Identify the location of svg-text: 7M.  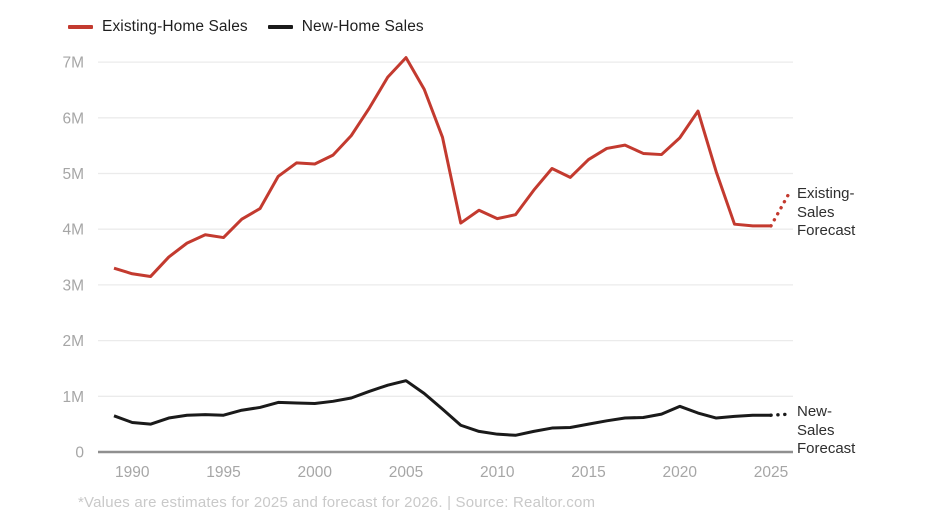
(73, 63).